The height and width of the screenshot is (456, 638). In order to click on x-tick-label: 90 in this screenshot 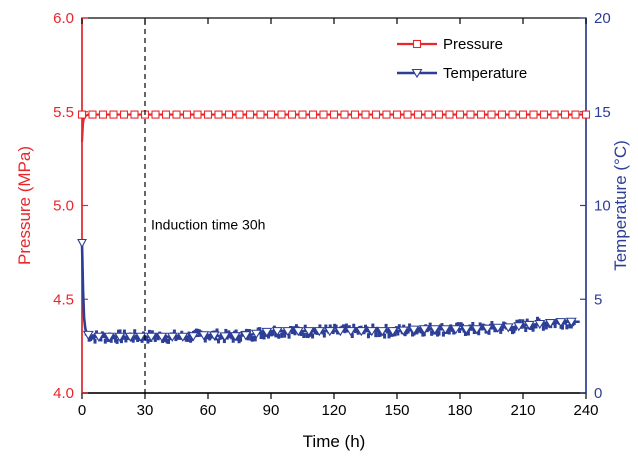, I will do `click(271, 410)`.